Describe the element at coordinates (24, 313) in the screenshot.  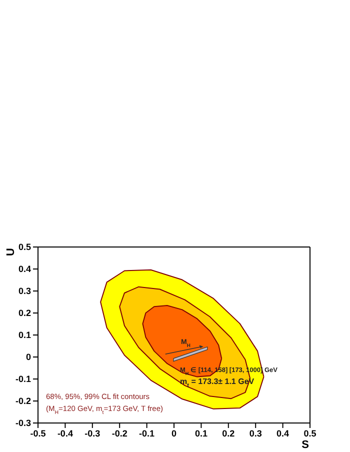
I see `y-tick-label: 0.2` at that location.